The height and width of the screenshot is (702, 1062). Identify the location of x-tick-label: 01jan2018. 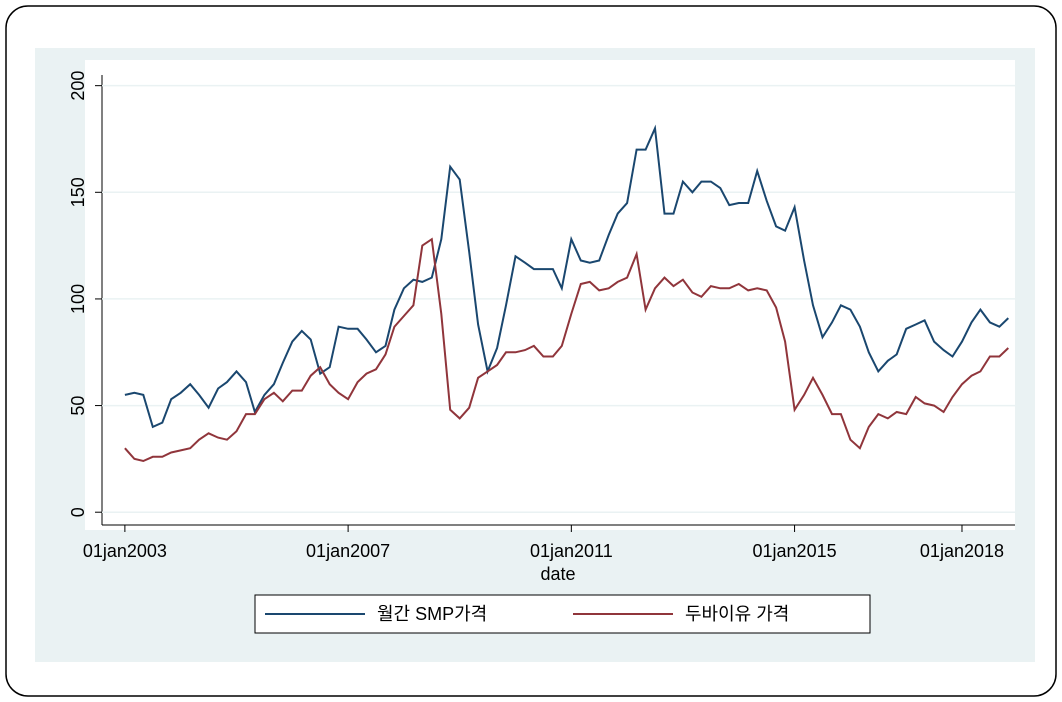
(962, 551).